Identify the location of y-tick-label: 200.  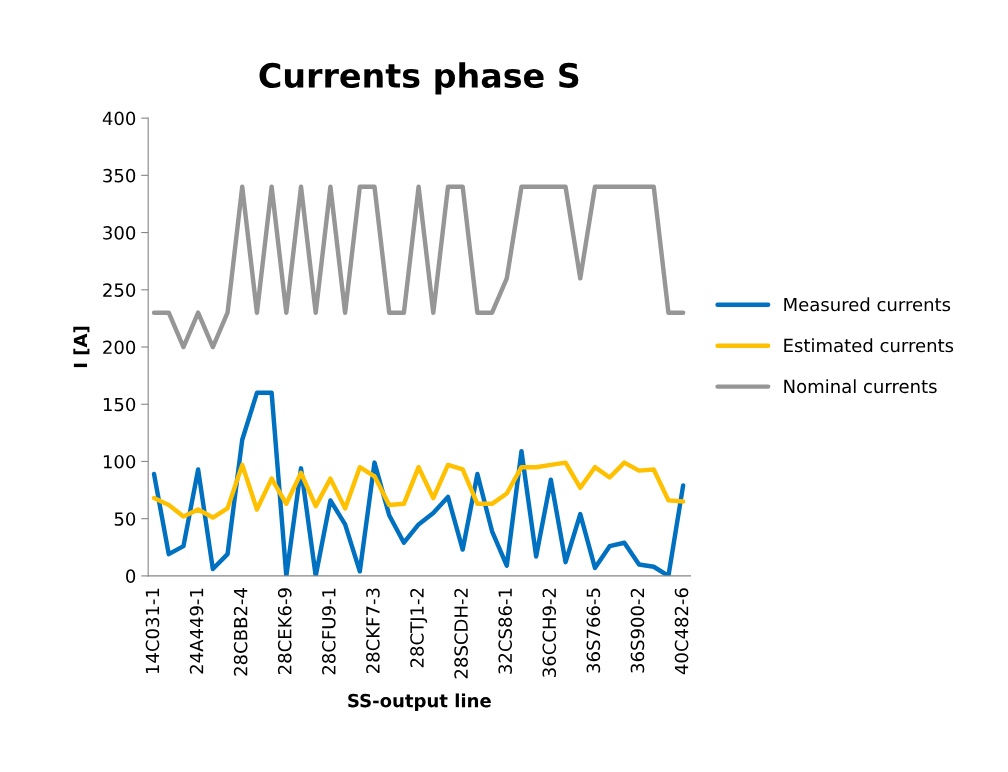
(119, 347).